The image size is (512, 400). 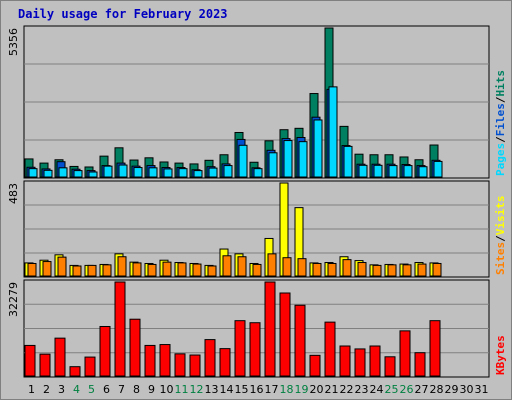 I want to click on x-tick-label-23: 23, so click(x=362, y=389).